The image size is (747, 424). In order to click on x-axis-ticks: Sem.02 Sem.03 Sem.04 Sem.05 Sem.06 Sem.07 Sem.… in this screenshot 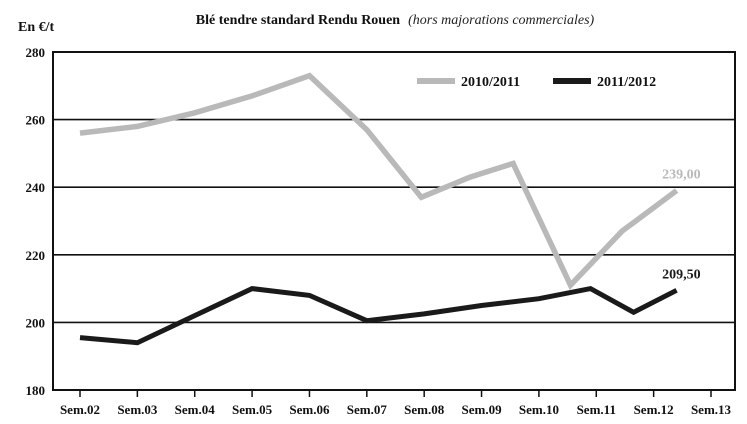, I will do `click(396, 403)`.